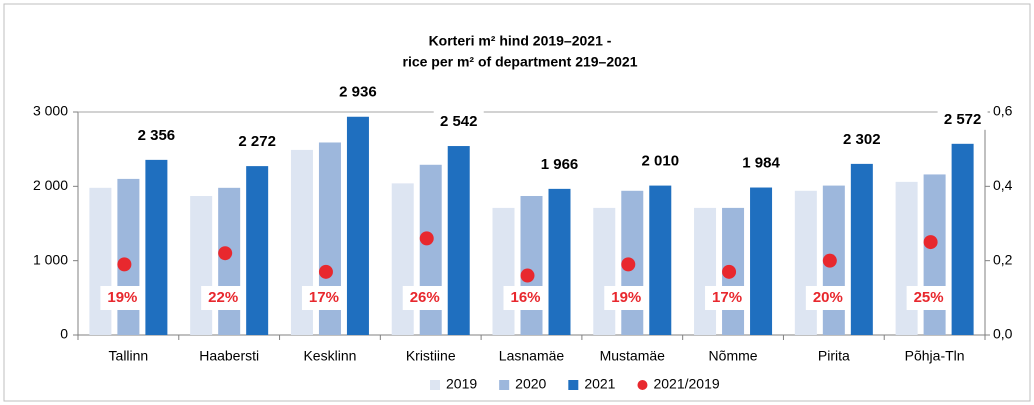 The image size is (1034, 405). I want to click on ratio-label: 20%, so click(828, 297).